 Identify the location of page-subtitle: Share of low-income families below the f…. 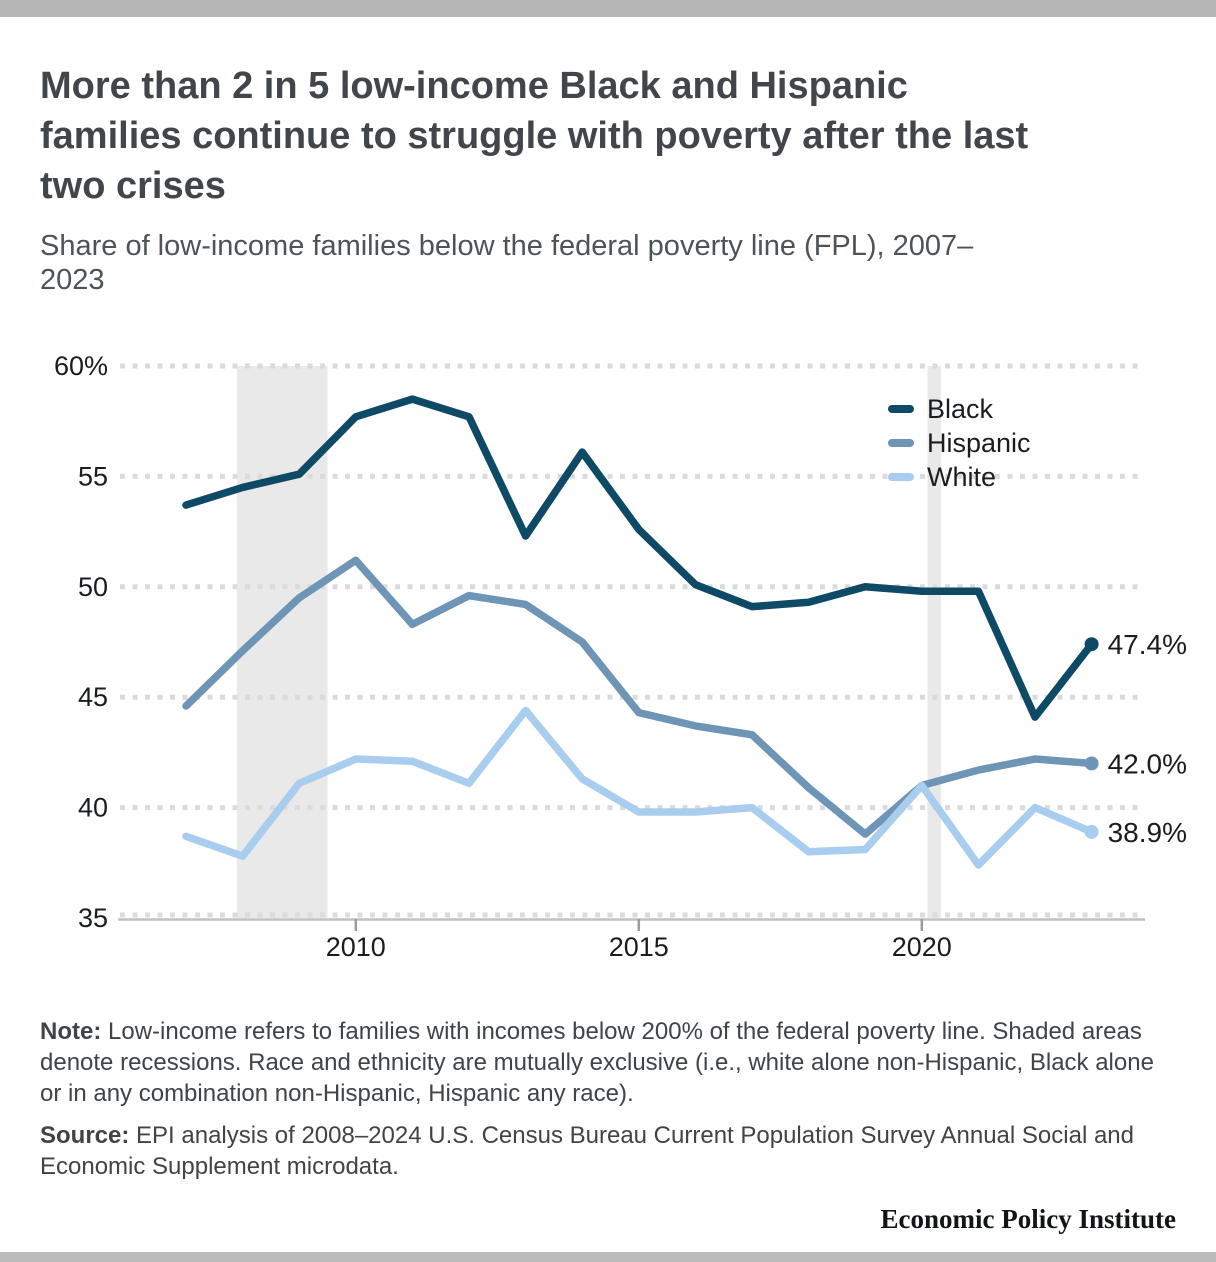
(507, 263).